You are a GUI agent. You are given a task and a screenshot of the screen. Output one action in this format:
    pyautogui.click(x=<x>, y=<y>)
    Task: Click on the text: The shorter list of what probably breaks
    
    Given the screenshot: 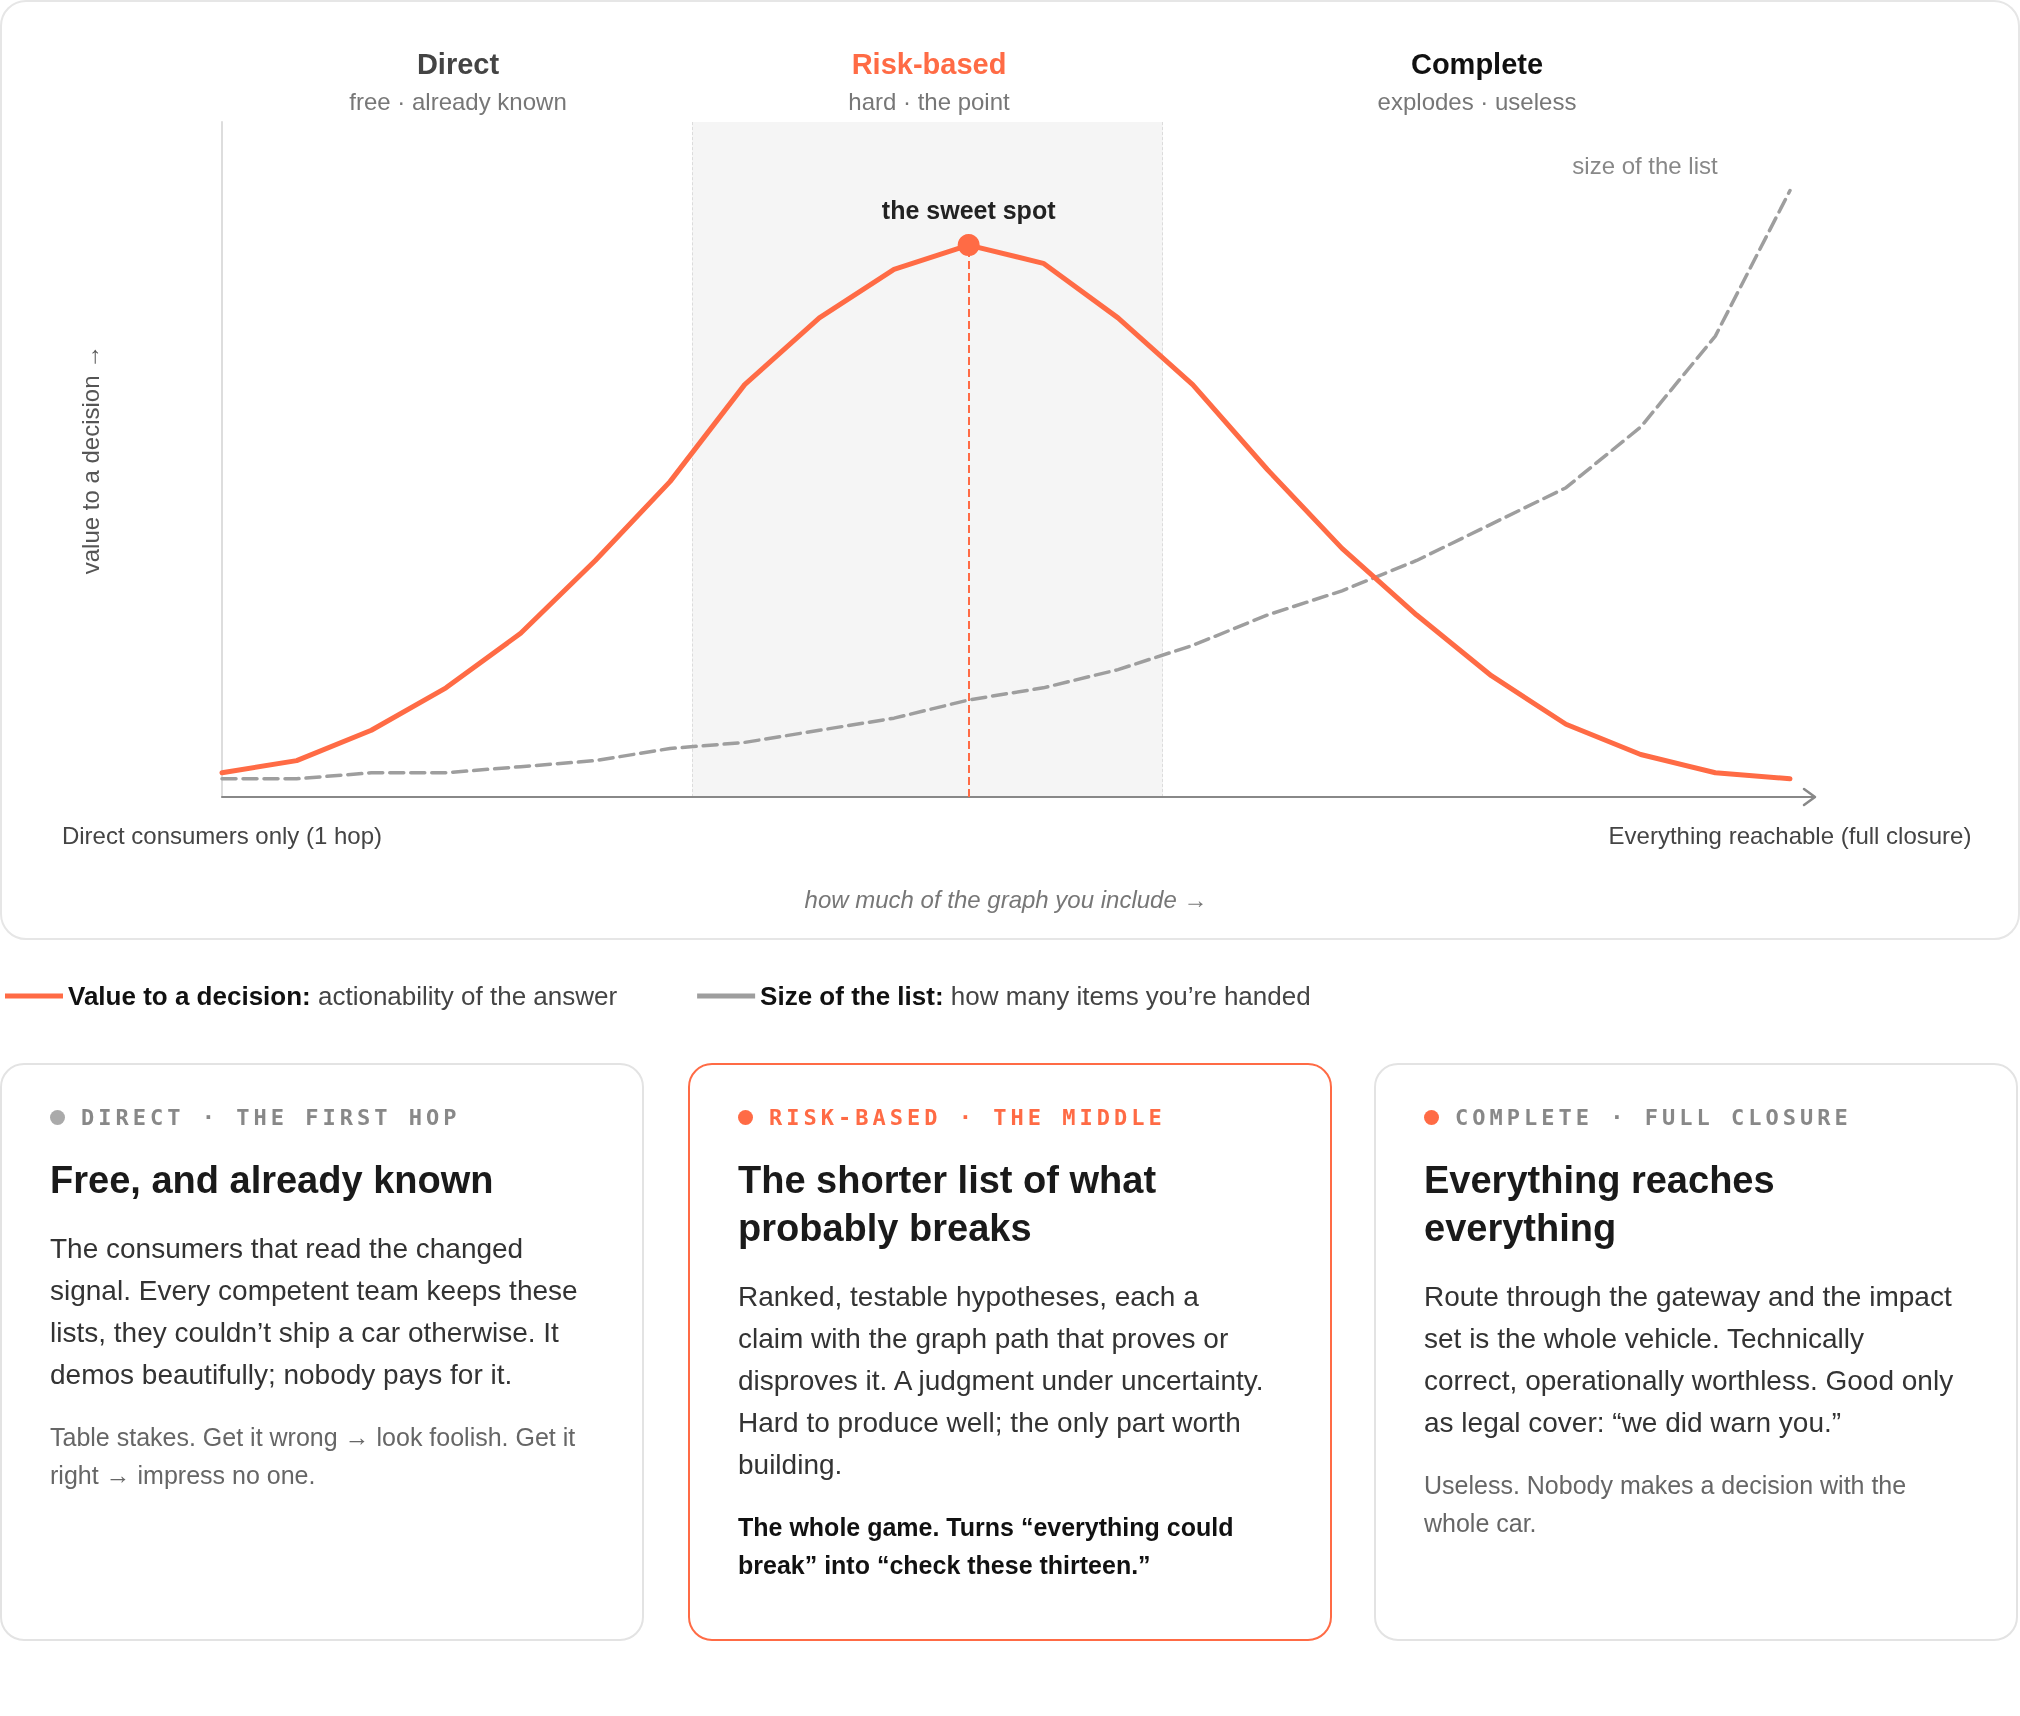 What is the action you would take?
    pyautogui.click(x=948, y=1204)
    